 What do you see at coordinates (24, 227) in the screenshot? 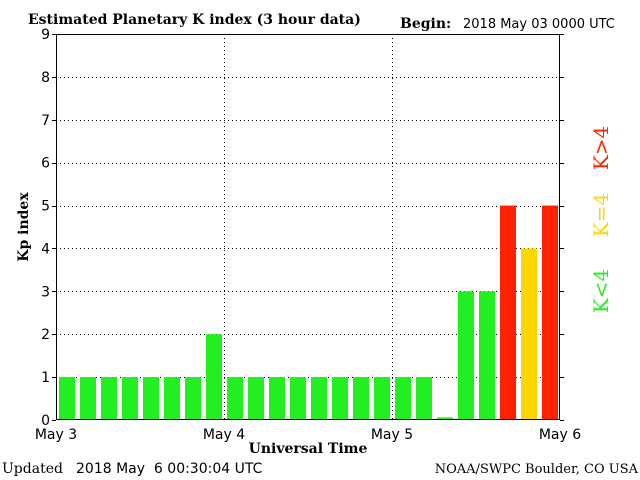
I see `y-axis-label: Kp index` at bounding box center [24, 227].